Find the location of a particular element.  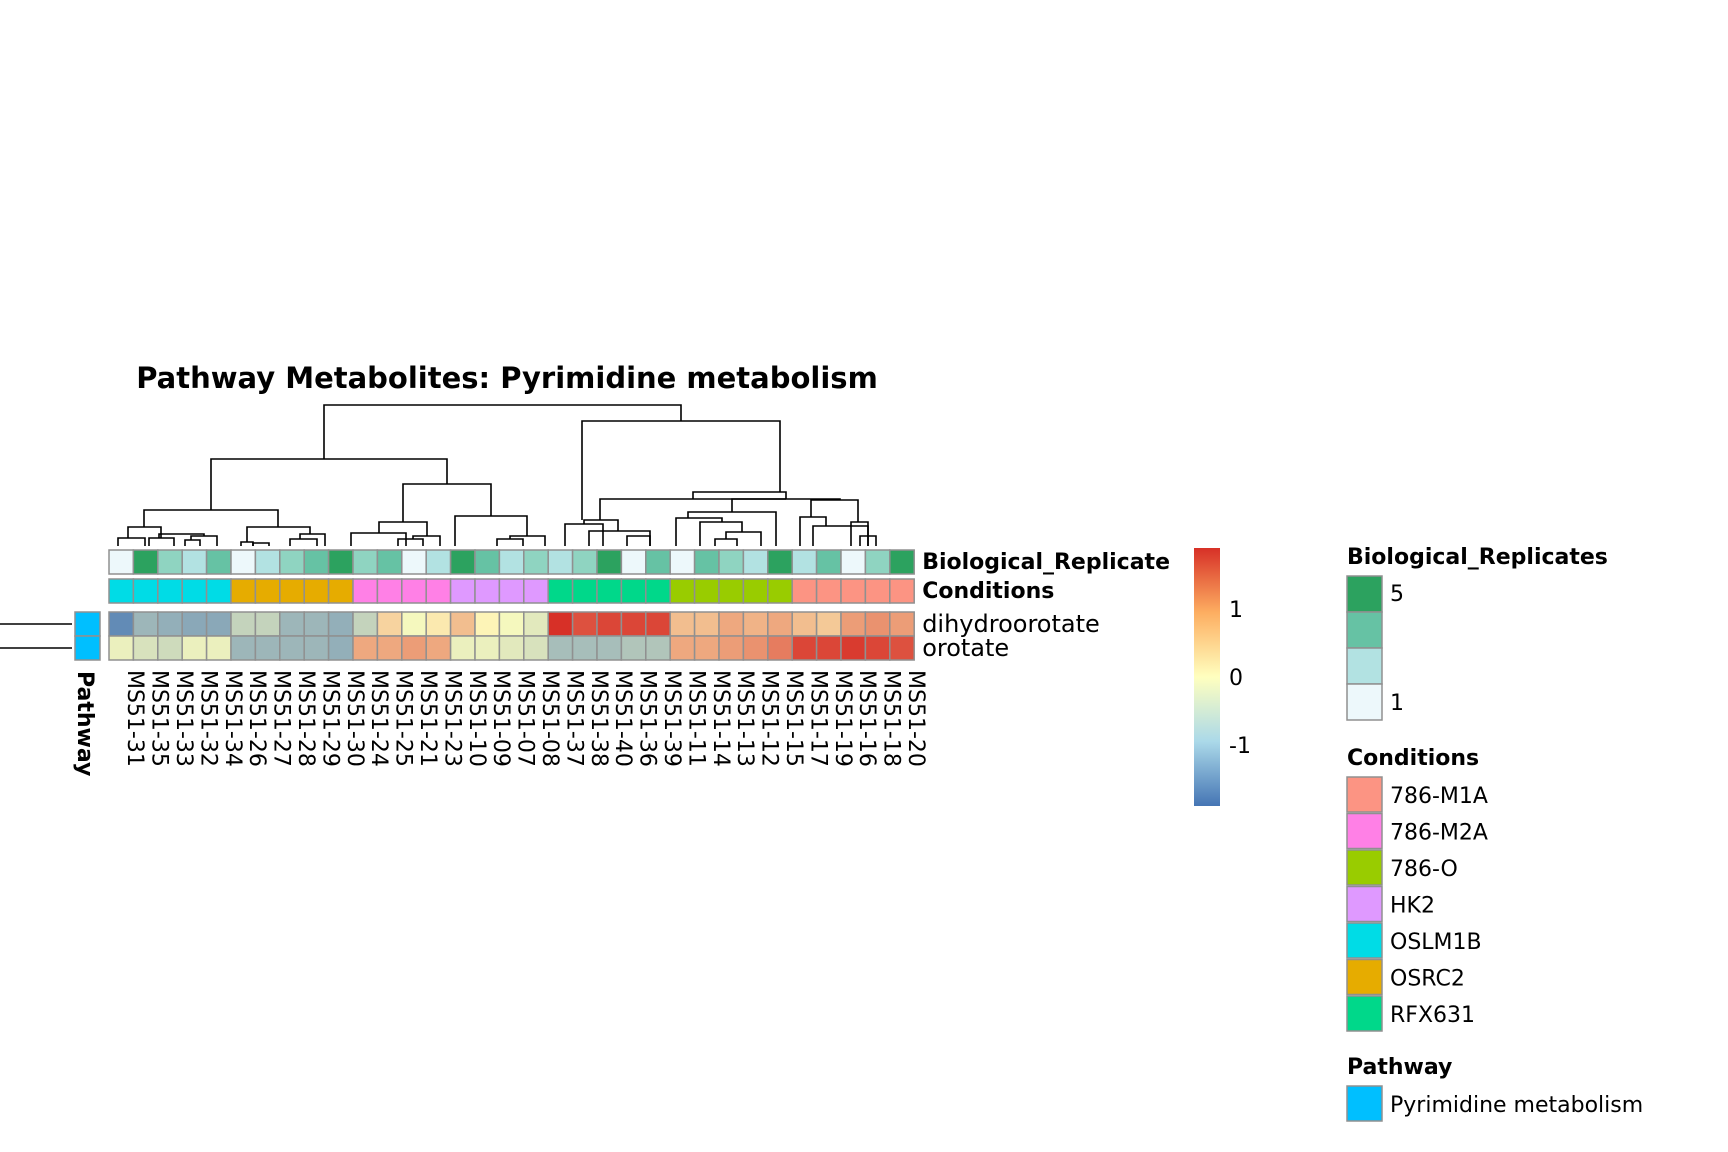

colorbar-tick-label: -1 is located at coordinates (1240, 746).